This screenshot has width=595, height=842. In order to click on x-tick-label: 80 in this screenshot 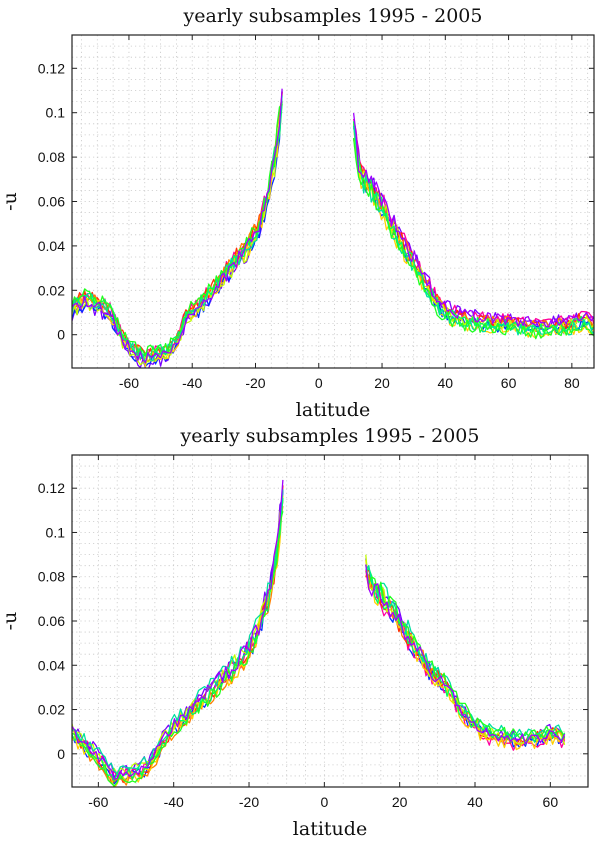, I will do `click(572, 383)`.